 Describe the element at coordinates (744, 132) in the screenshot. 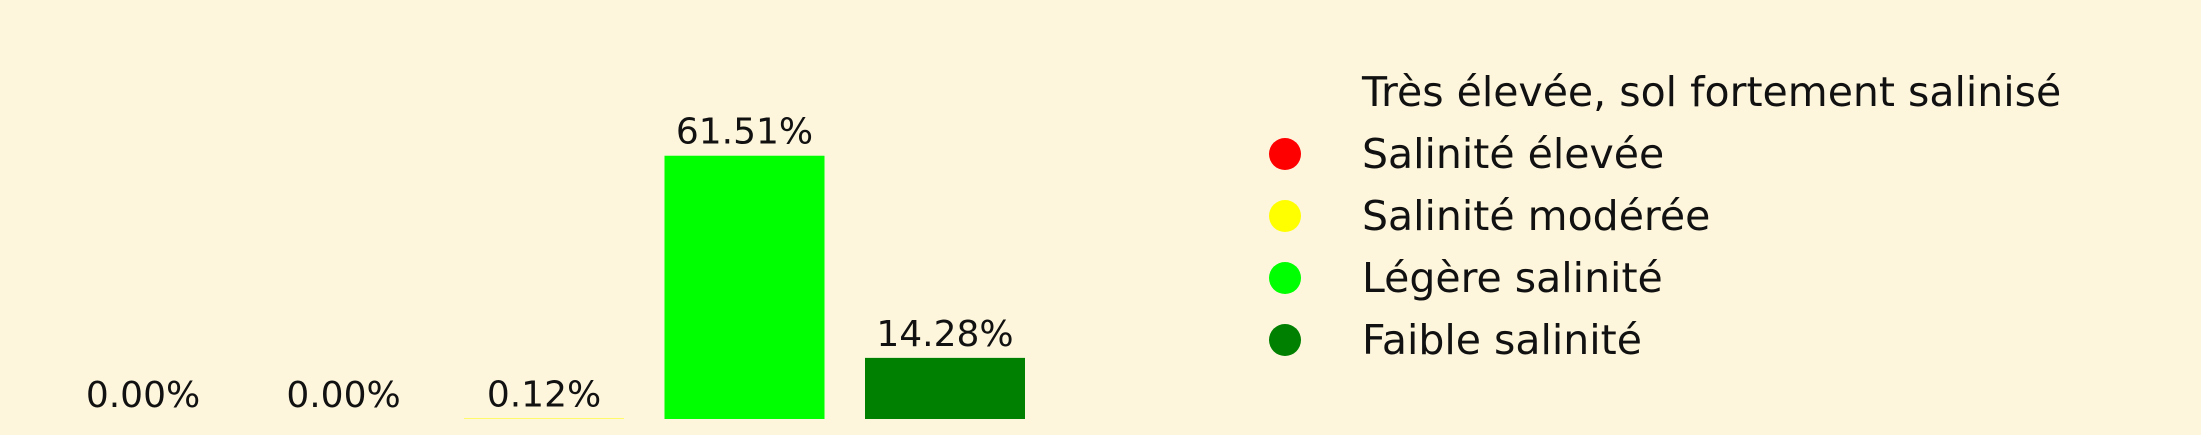

I see `bar-value-label-3: 61.51%` at that location.